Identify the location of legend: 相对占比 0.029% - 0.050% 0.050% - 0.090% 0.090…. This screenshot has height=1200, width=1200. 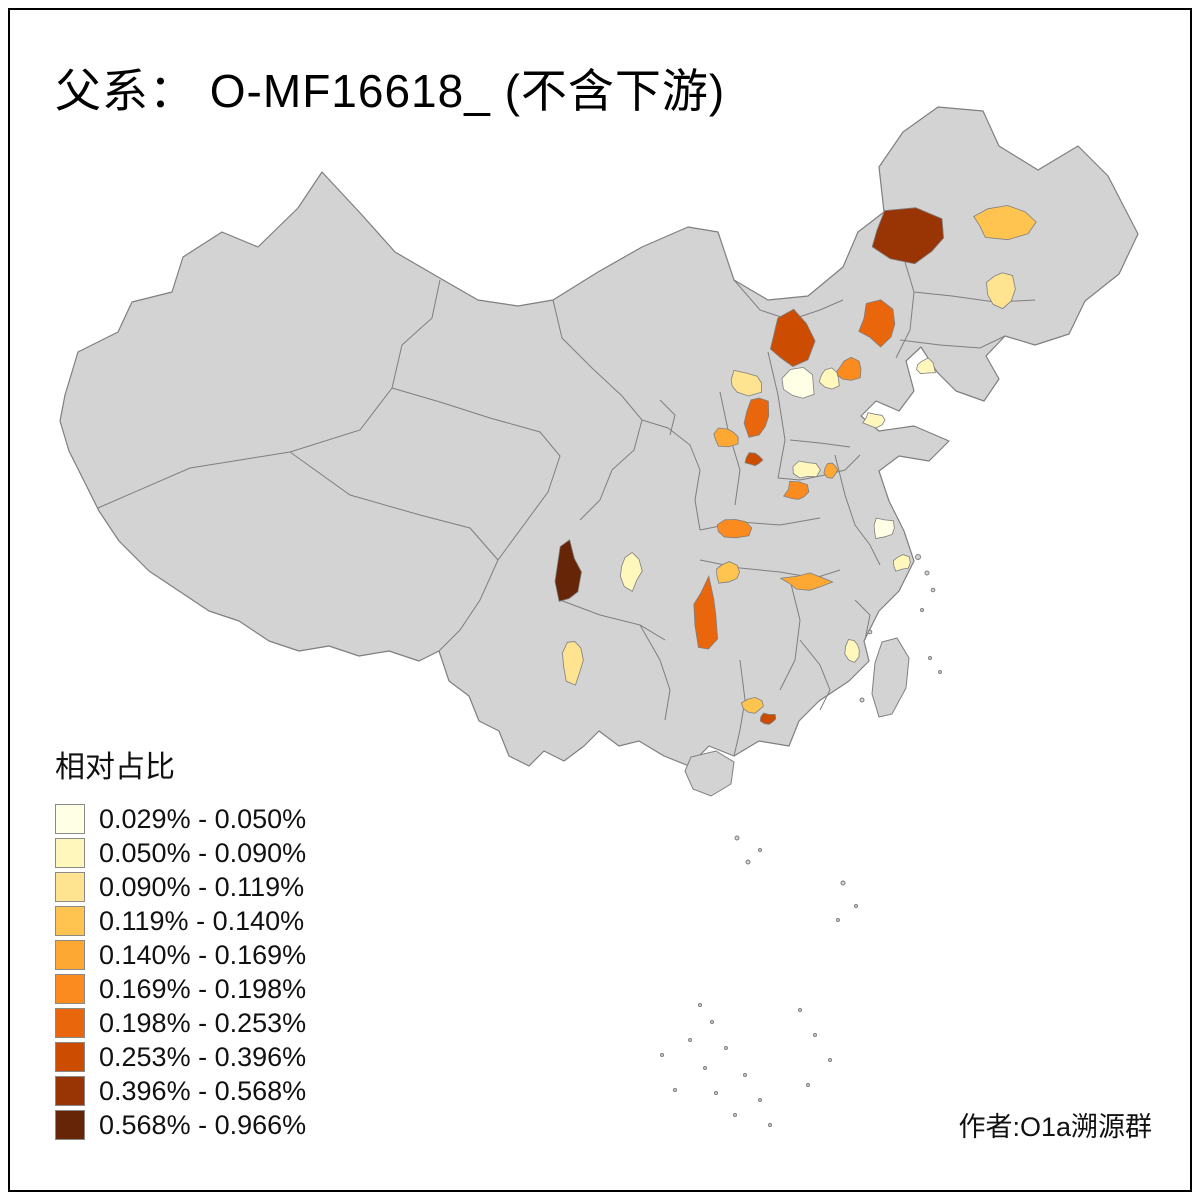
(180, 942).